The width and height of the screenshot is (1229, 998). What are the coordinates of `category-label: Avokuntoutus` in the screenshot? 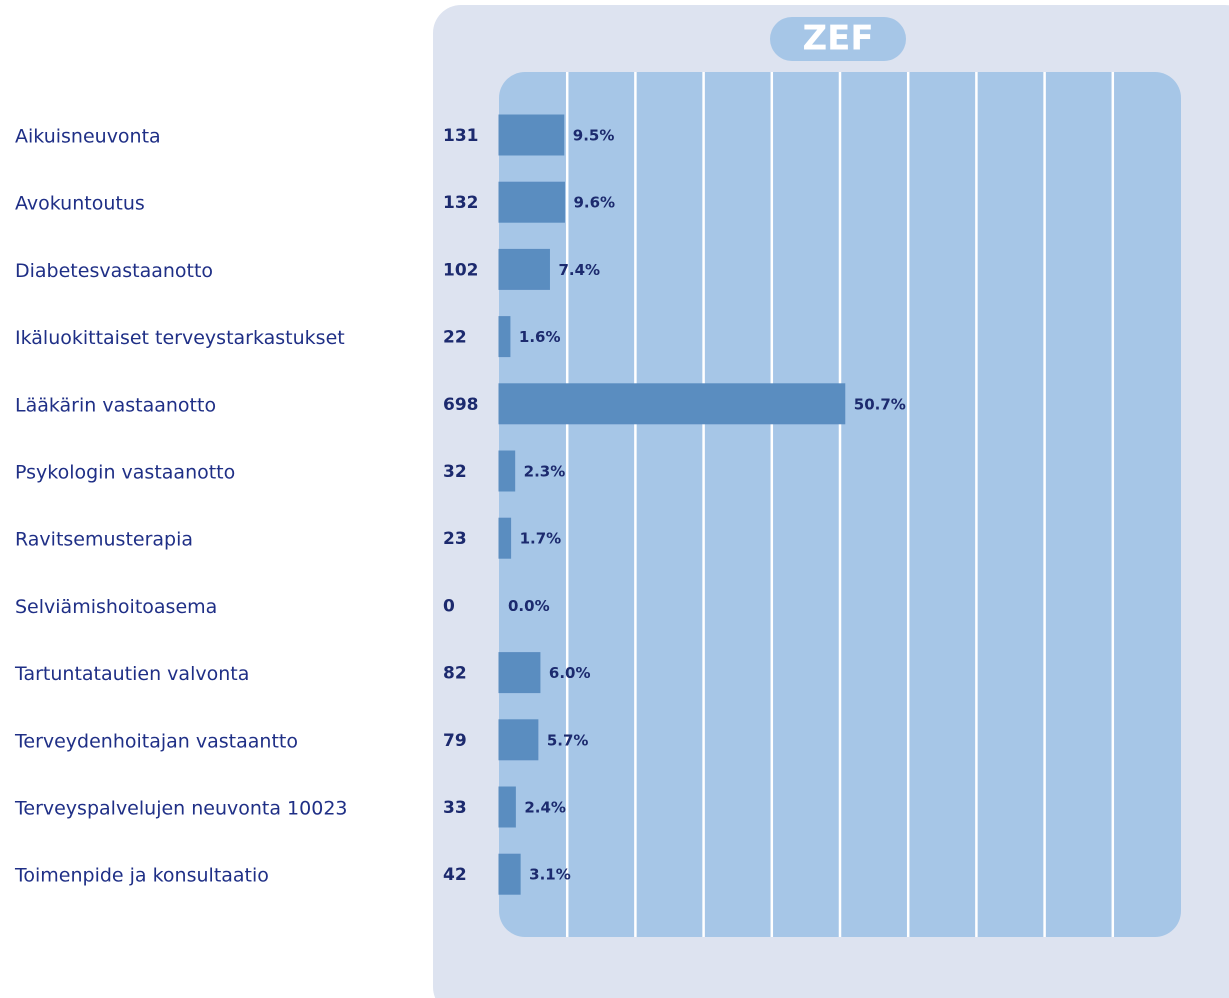 It's located at (80, 204).